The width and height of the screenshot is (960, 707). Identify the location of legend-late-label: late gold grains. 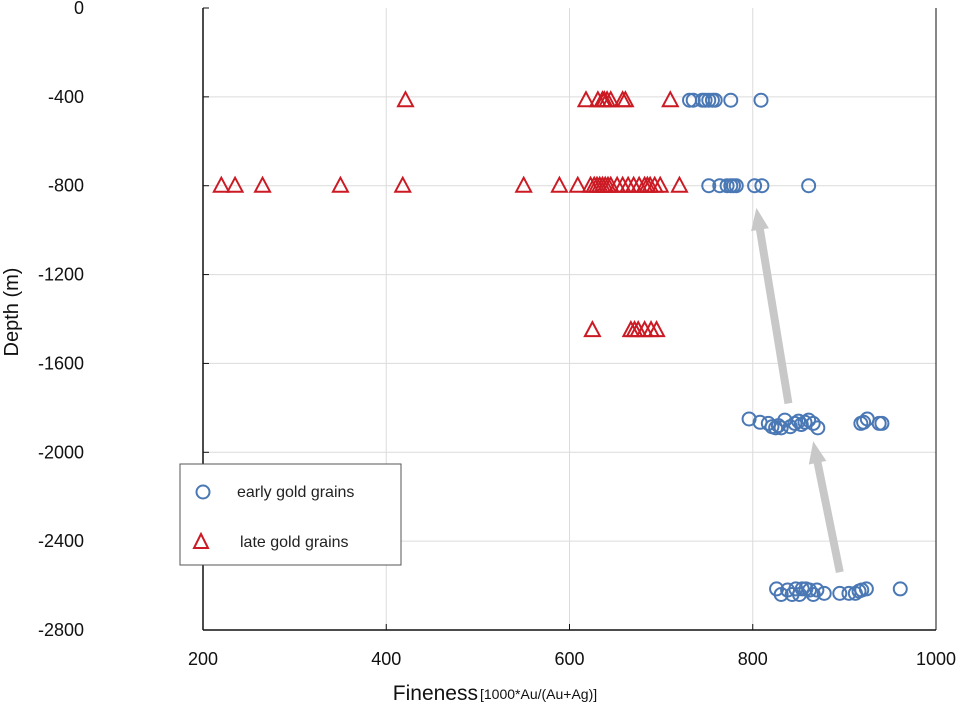
(294, 542).